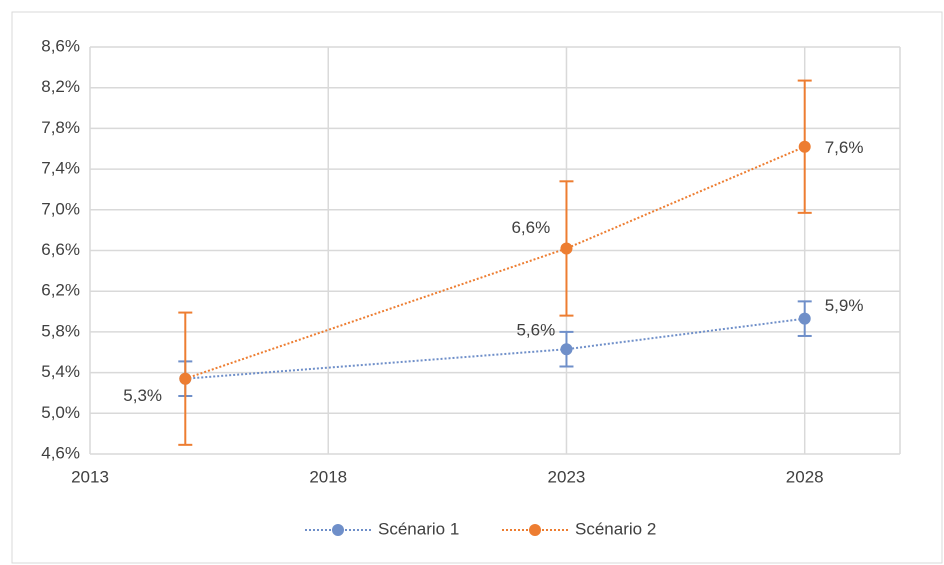 The width and height of the screenshot is (944, 565). Describe the element at coordinates (60, 249) in the screenshot. I see `y-tick-label: 6,6%` at that location.